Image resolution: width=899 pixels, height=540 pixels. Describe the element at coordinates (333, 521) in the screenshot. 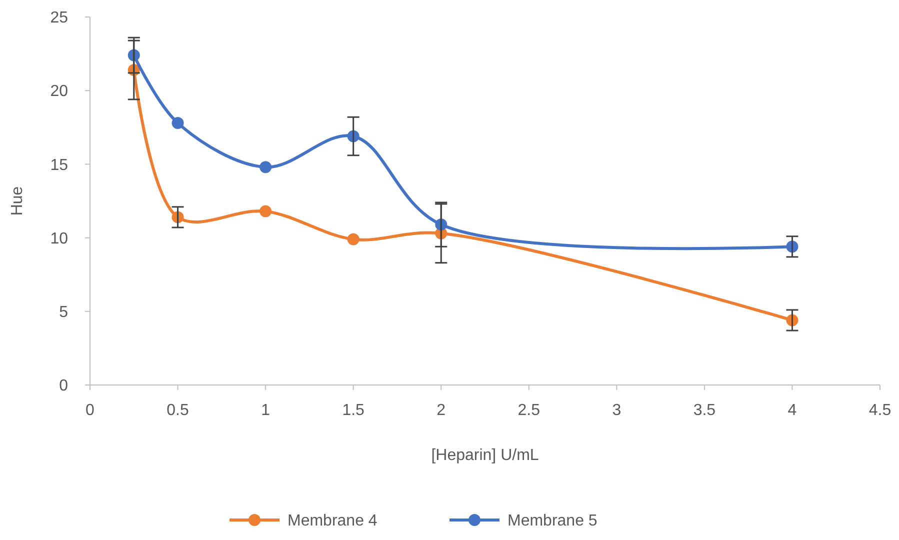

I see `legend-label: Membrane 4` at that location.